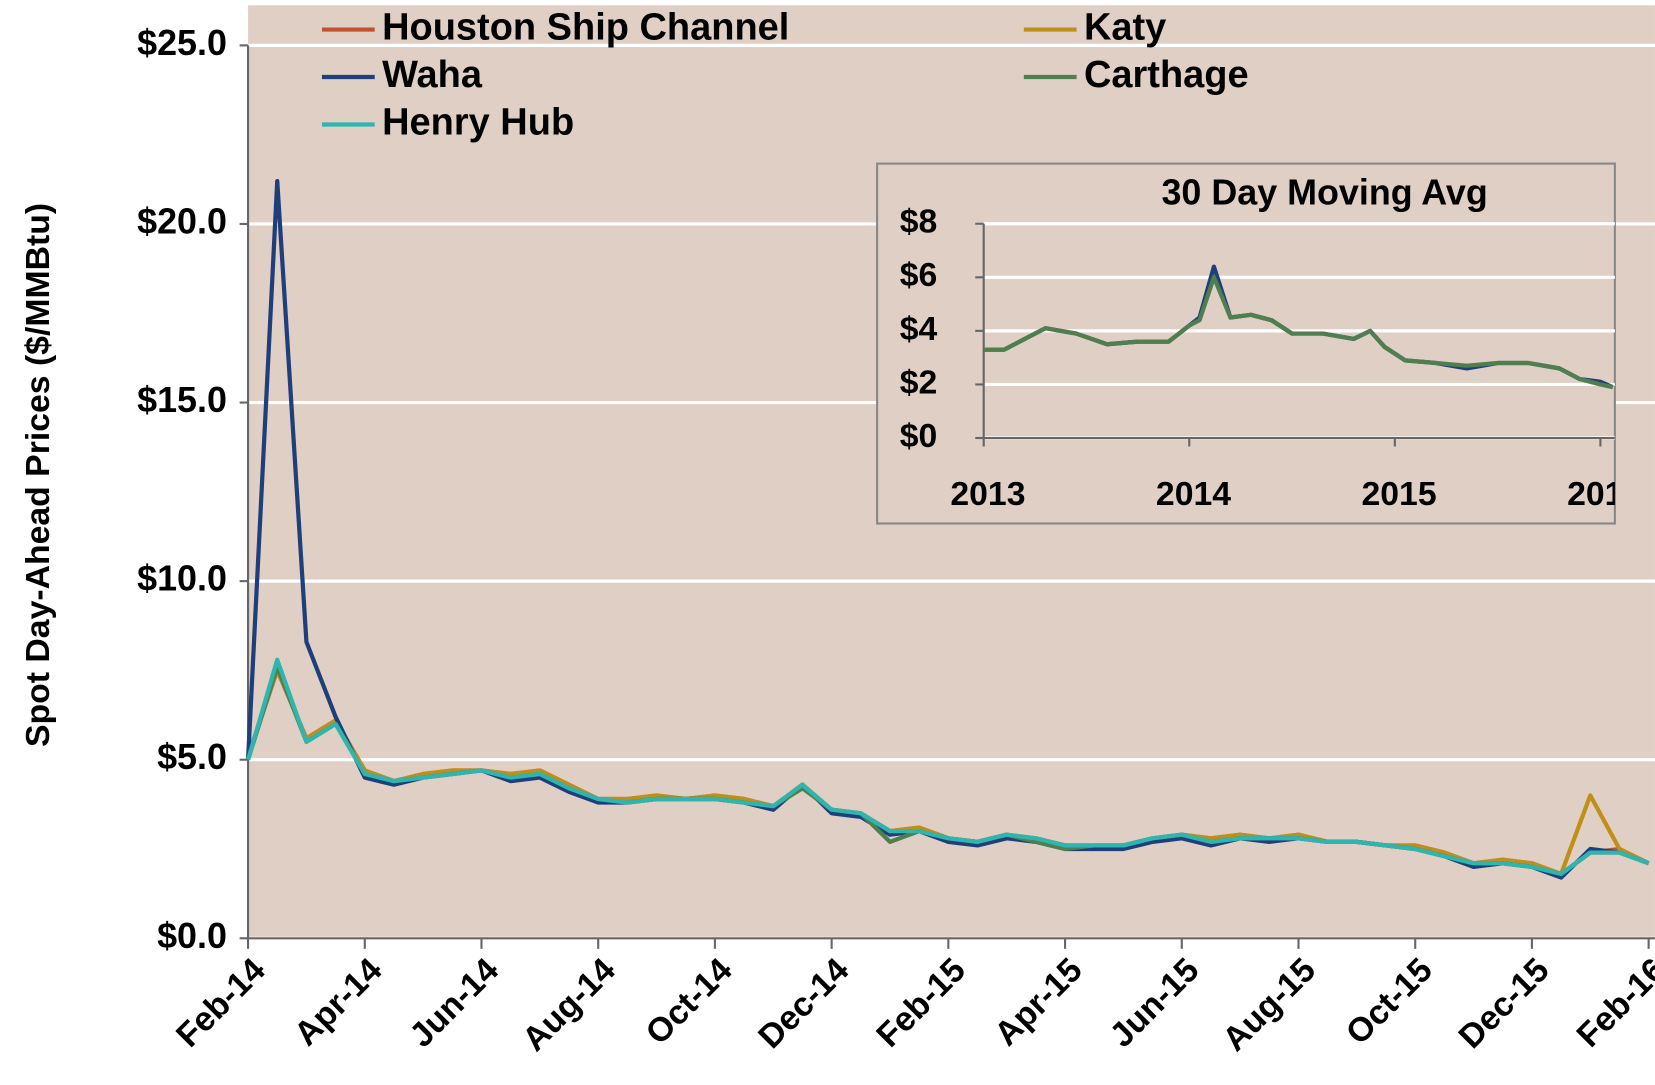 The width and height of the screenshot is (1655, 1085). Describe the element at coordinates (454, 1003) in the screenshot. I see `x-tick-label: Jun-14` at that location.